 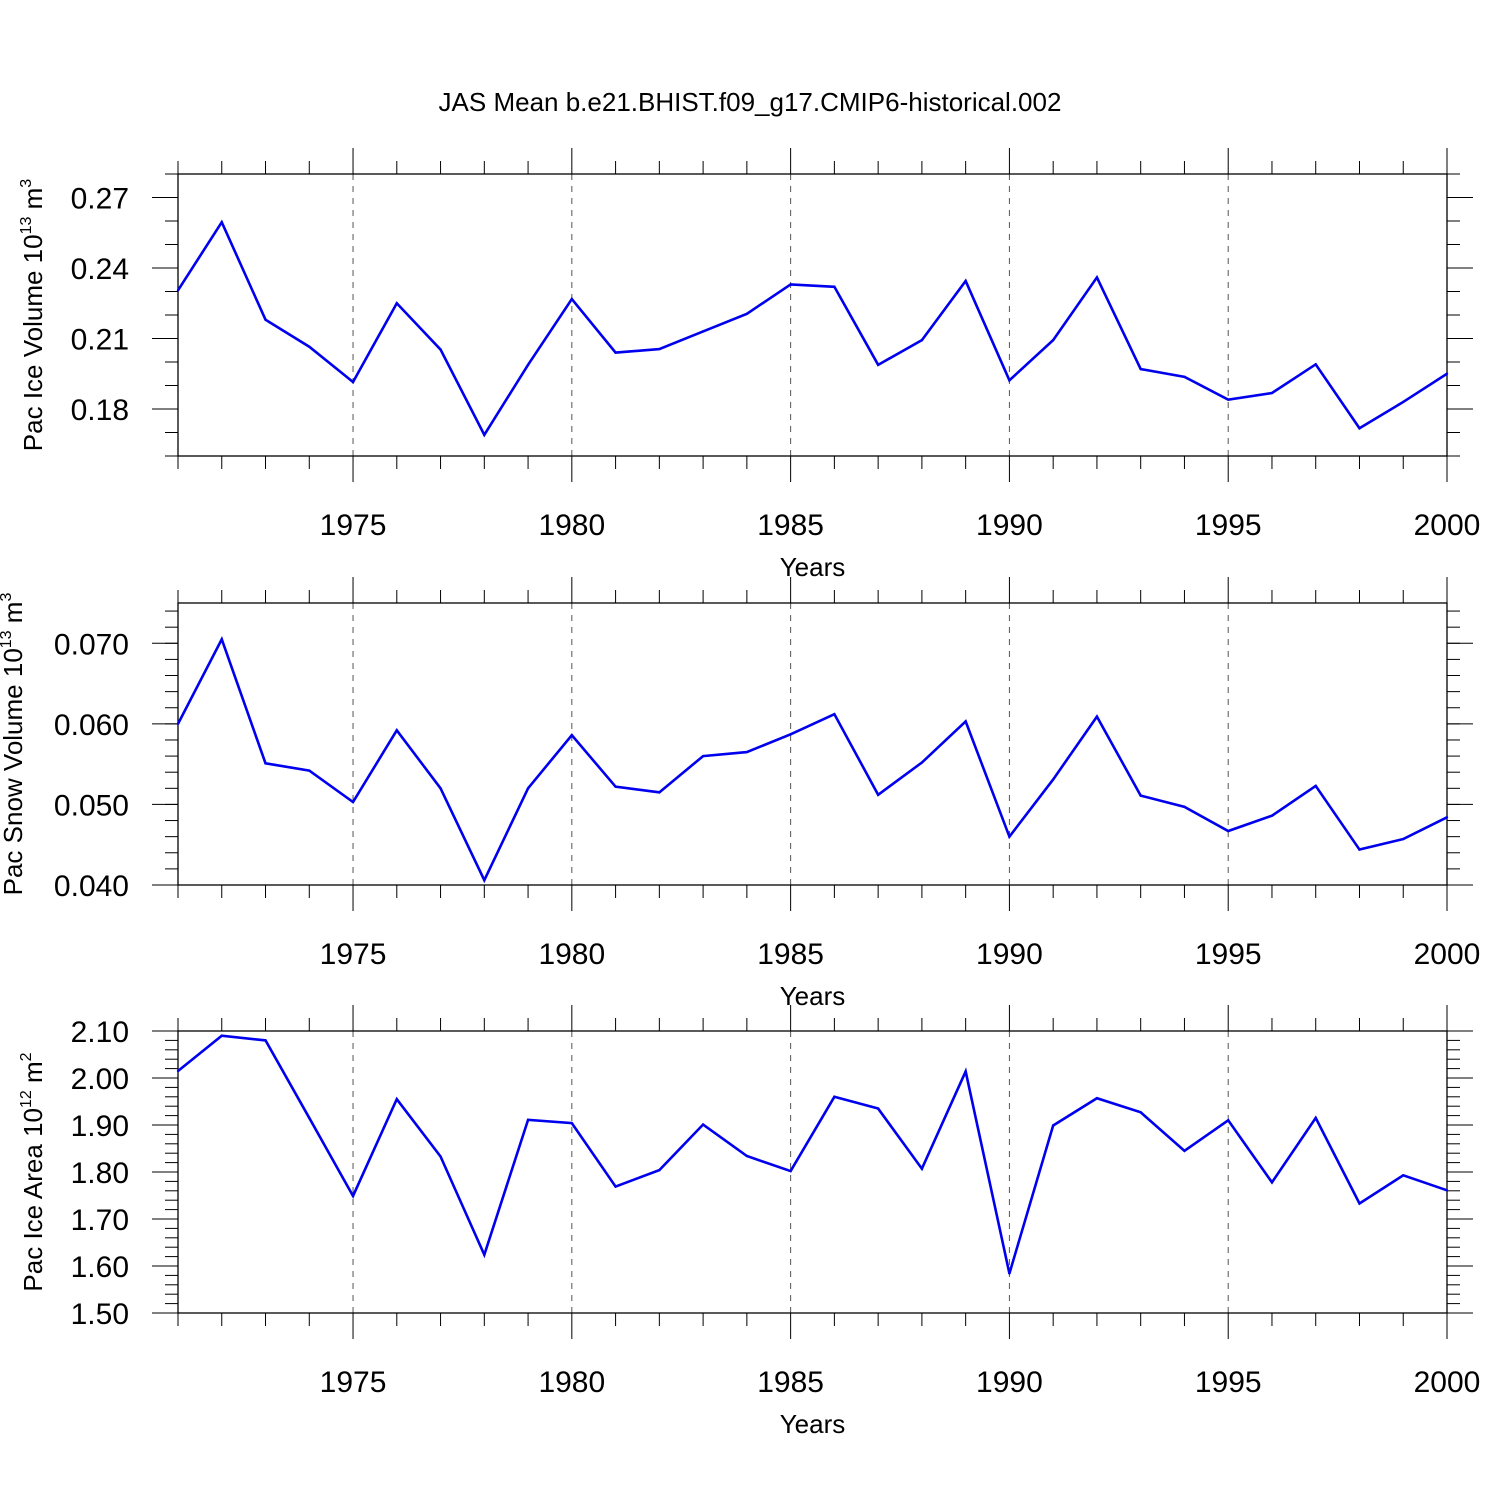 I want to click on y-axis-title-main: Pac Snow Volume 10, so click(x=14, y=771).